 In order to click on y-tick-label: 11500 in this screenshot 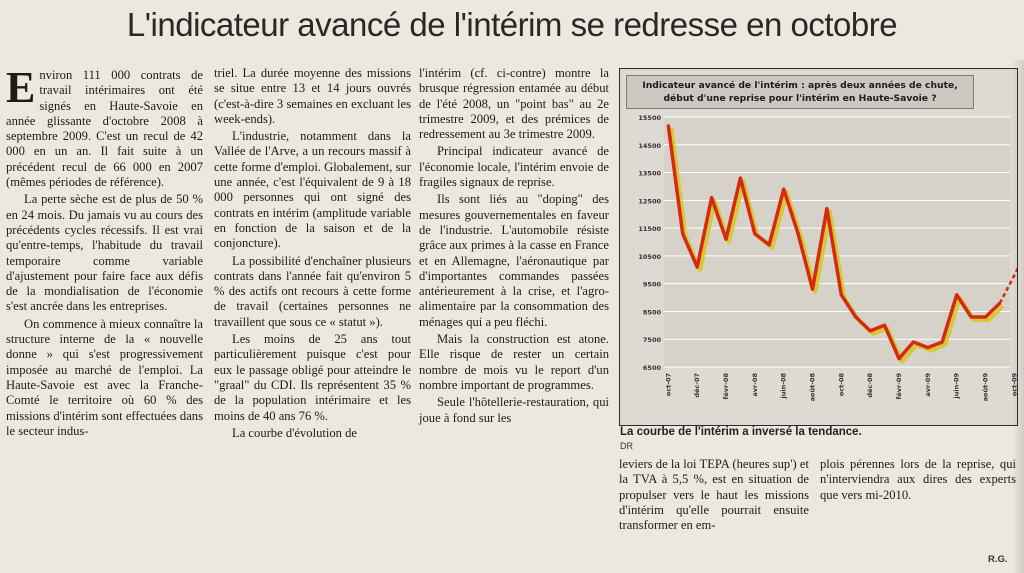, I will do `click(649, 229)`.